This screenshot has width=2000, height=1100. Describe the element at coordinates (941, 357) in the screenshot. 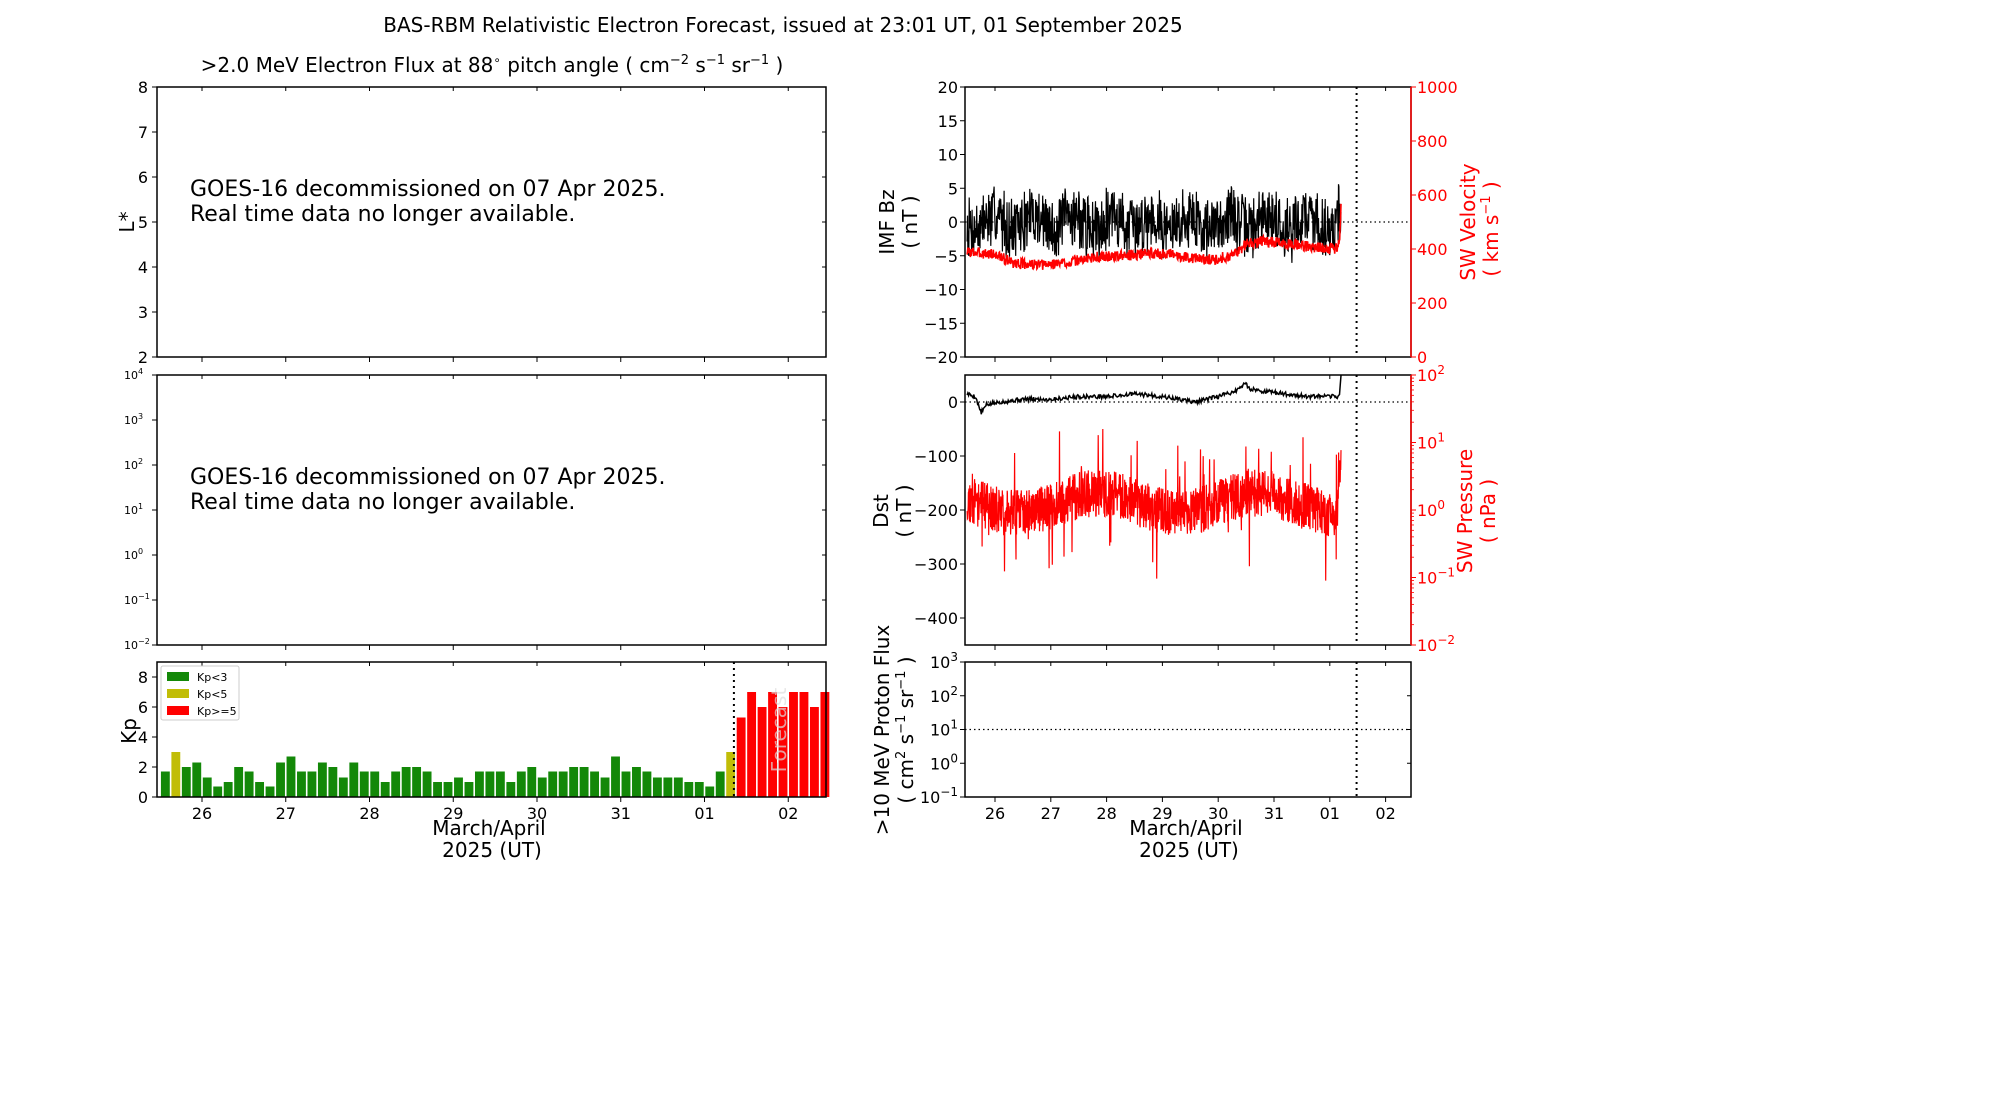

I see `y-tick-label: −20` at that location.